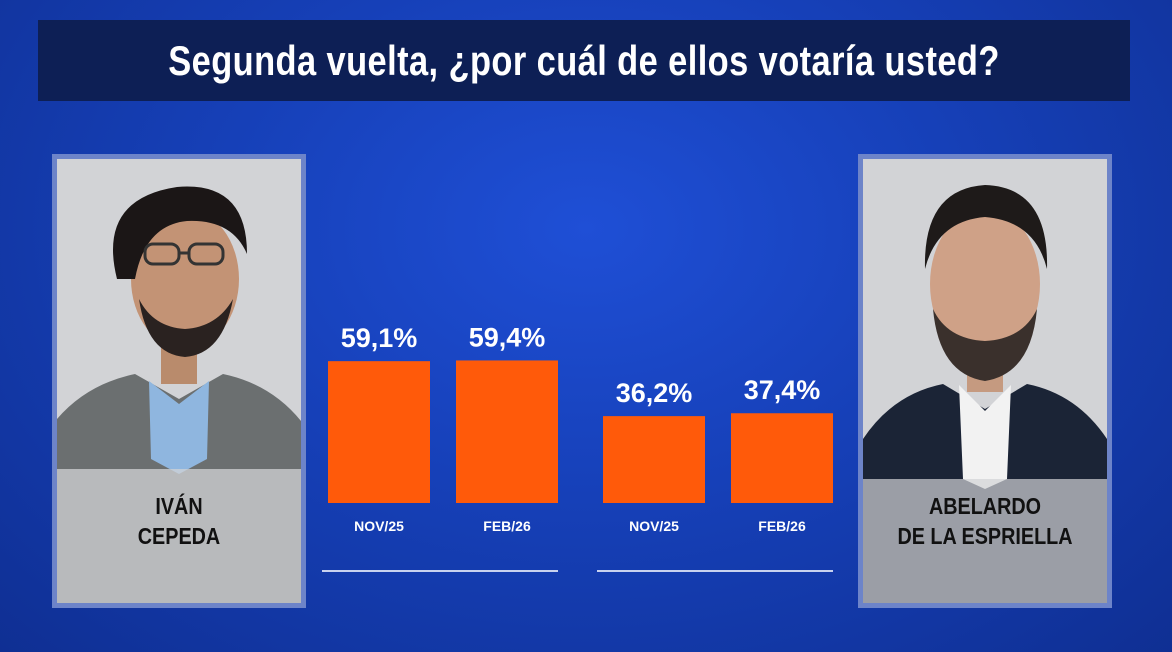 Image resolution: width=1172 pixels, height=652 pixels. What do you see at coordinates (985, 536) in the screenshot?
I see `candidate-name-line2: DE LA ESPRIELLA` at bounding box center [985, 536].